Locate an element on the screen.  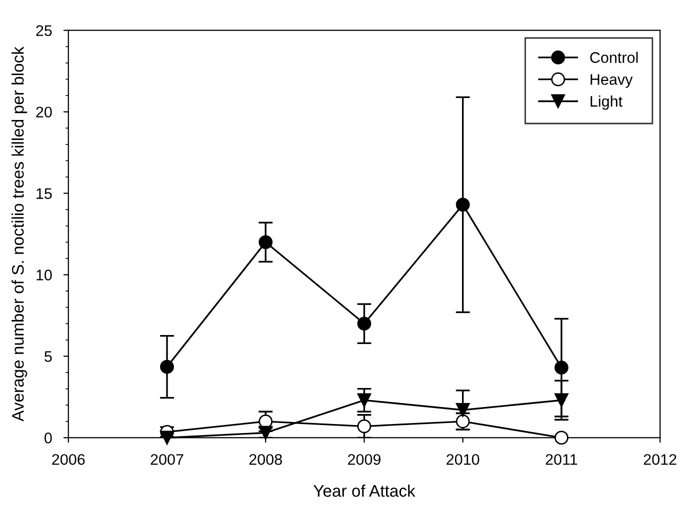
x-tick-label: 2011 is located at coordinates (562, 459).